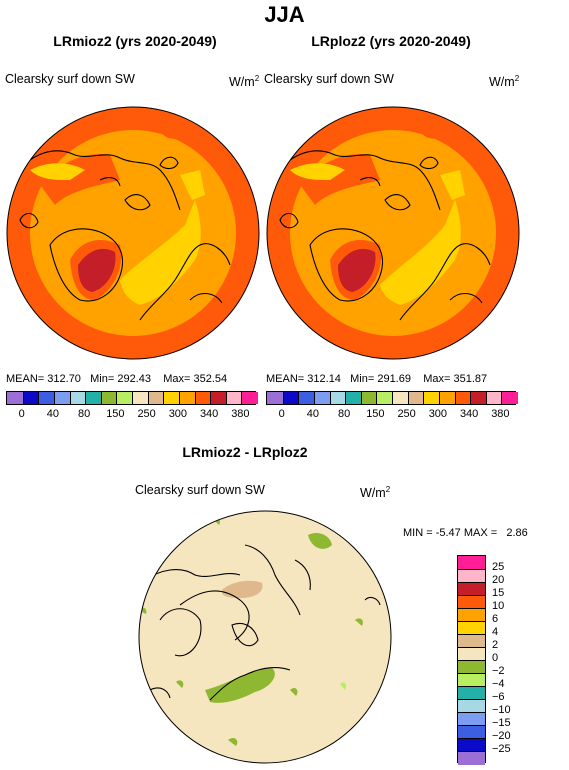 This screenshot has height=770, width=569. What do you see at coordinates (135, 41) in the screenshot?
I see `panel-1-title: LRmioz2 (yrs 2020-2049)` at bounding box center [135, 41].